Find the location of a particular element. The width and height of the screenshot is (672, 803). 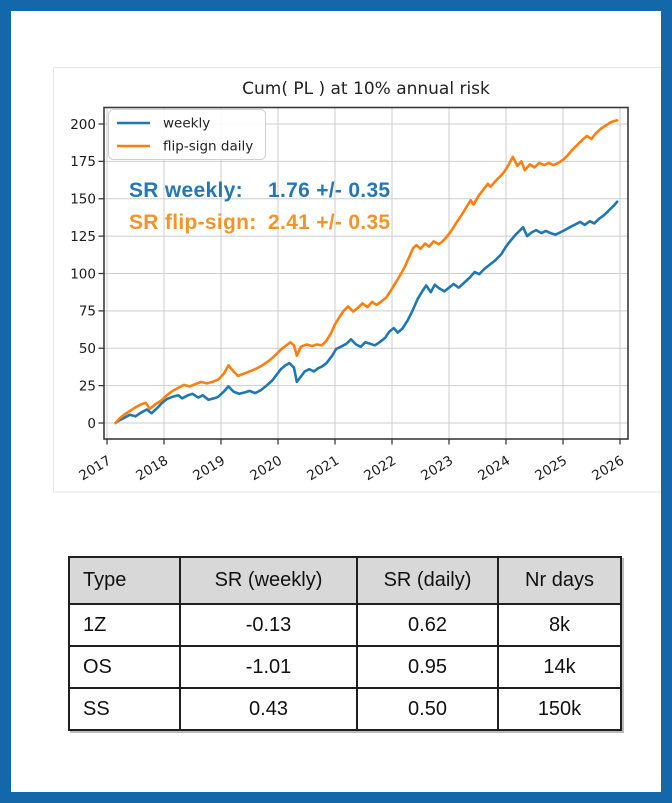

y-tick-label: 25 is located at coordinates (87, 386).